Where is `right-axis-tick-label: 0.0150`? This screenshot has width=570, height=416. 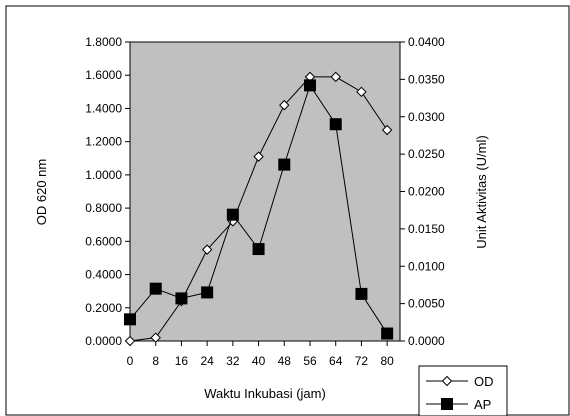
right-axis-tick-label: 0.0150 is located at coordinates (426, 229).